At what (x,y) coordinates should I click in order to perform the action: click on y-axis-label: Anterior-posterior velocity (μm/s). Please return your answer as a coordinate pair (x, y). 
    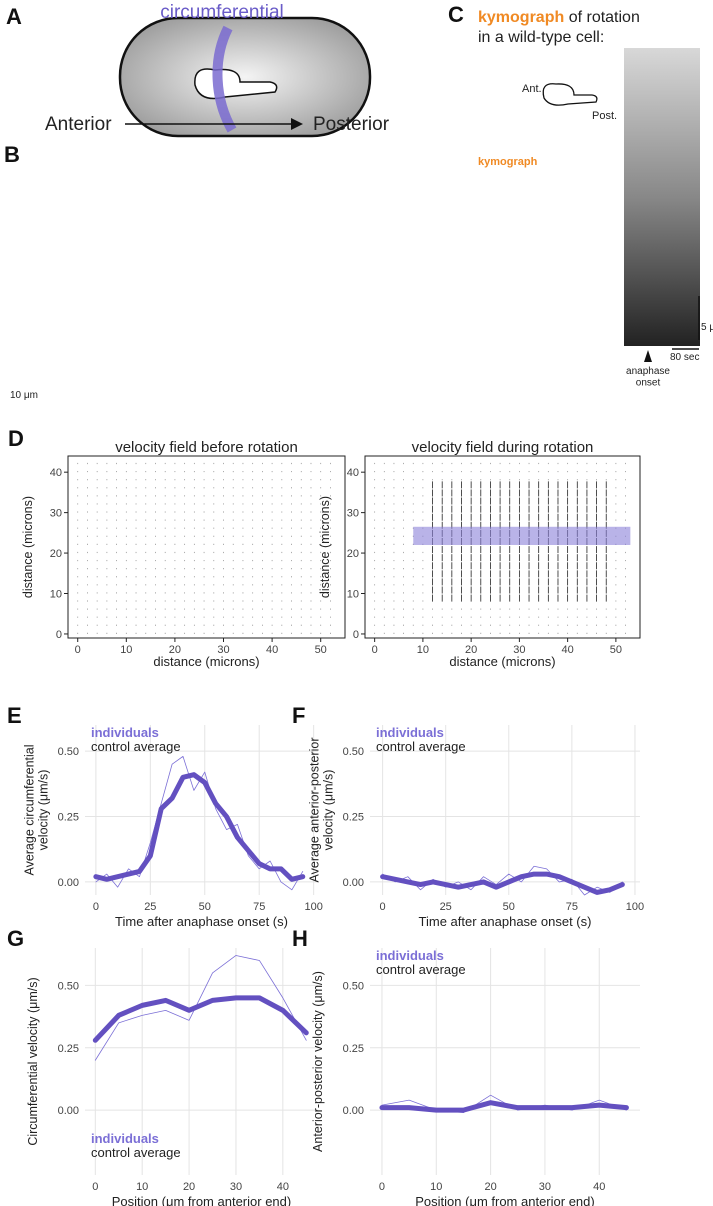
    Looking at the image, I should click on (318, 1061).